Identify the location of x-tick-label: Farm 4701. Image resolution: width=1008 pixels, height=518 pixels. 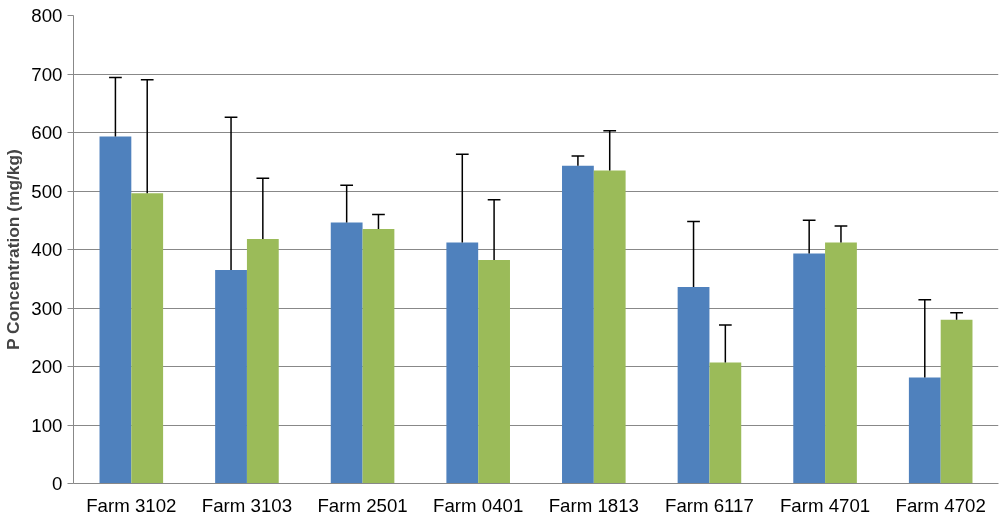
(825, 505).